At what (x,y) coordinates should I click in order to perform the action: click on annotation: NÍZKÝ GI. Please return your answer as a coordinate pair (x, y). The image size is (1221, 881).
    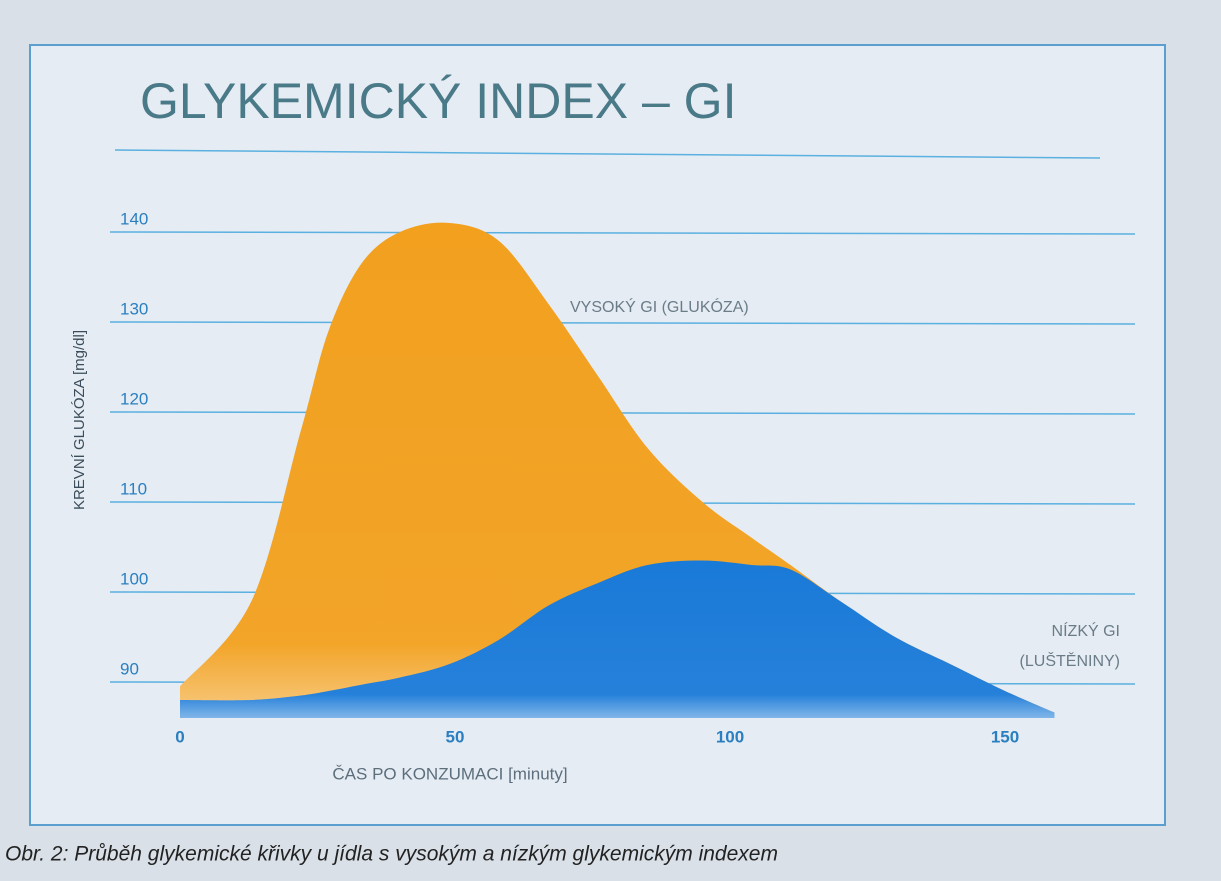
    Looking at the image, I should click on (1086, 630).